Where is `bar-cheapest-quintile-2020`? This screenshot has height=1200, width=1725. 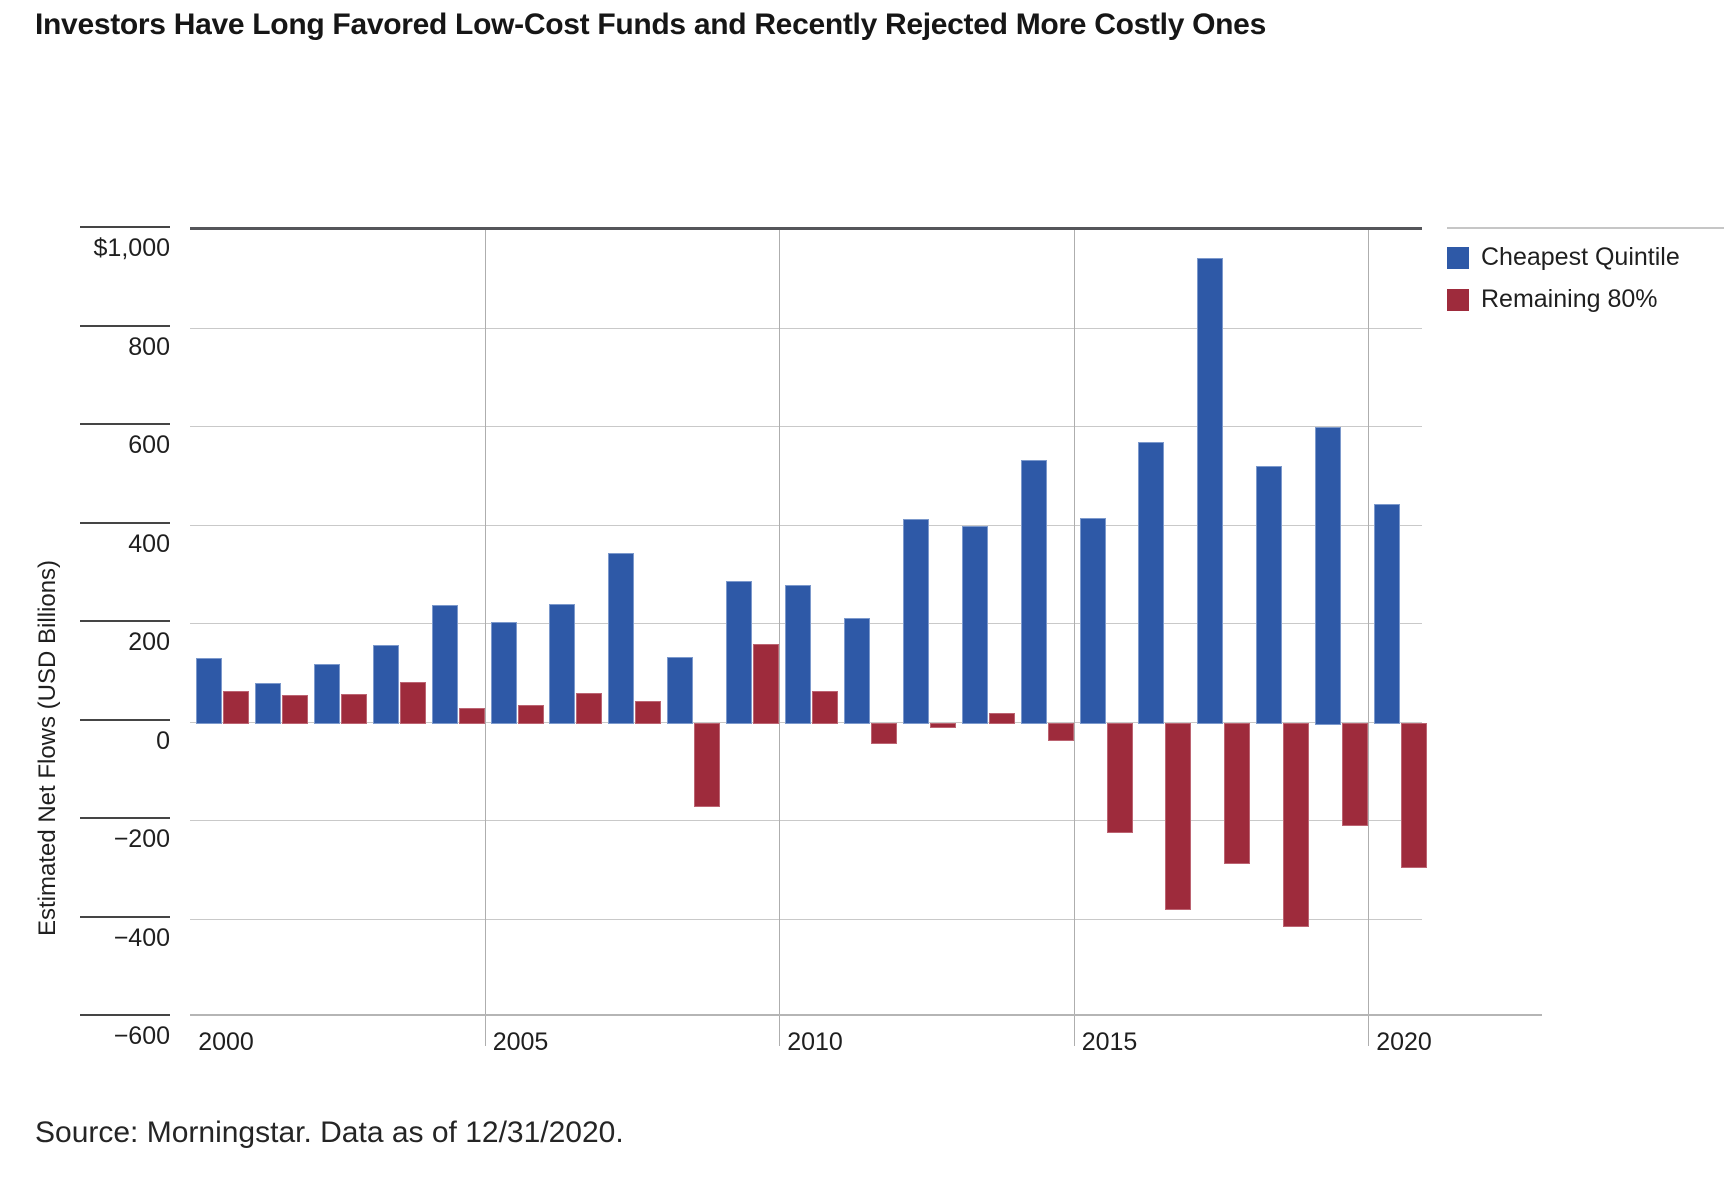
bar-cheapest-quintile-2020 is located at coordinates (1387, 614).